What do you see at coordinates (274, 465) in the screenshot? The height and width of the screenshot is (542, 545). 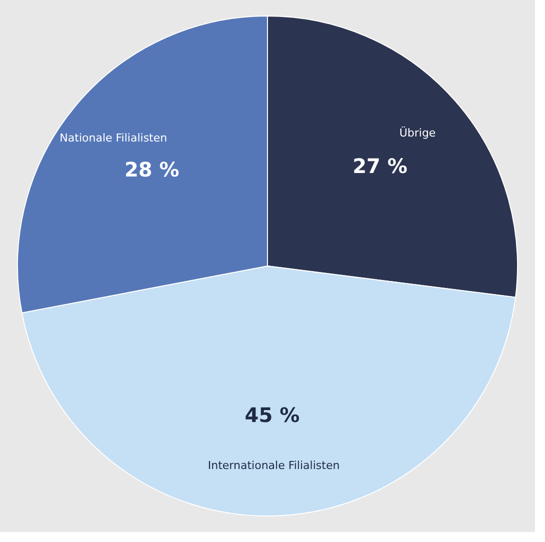 I see `slice-label: Internationale Filialisten` at bounding box center [274, 465].